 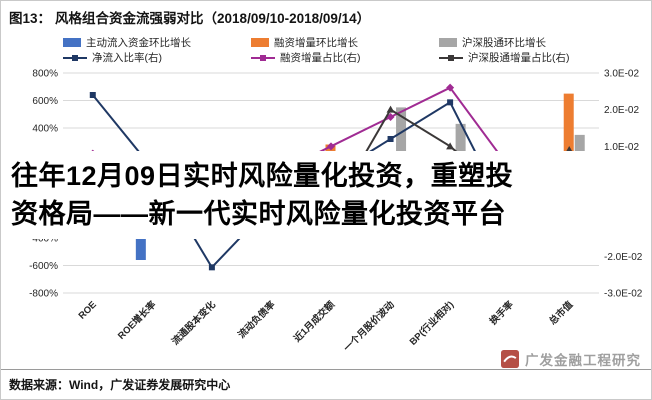 What do you see at coordinates (120, 385) in the screenshot?
I see `data-source-text: 数据来源：Wind，广发证券发展研究中心` at bounding box center [120, 385].